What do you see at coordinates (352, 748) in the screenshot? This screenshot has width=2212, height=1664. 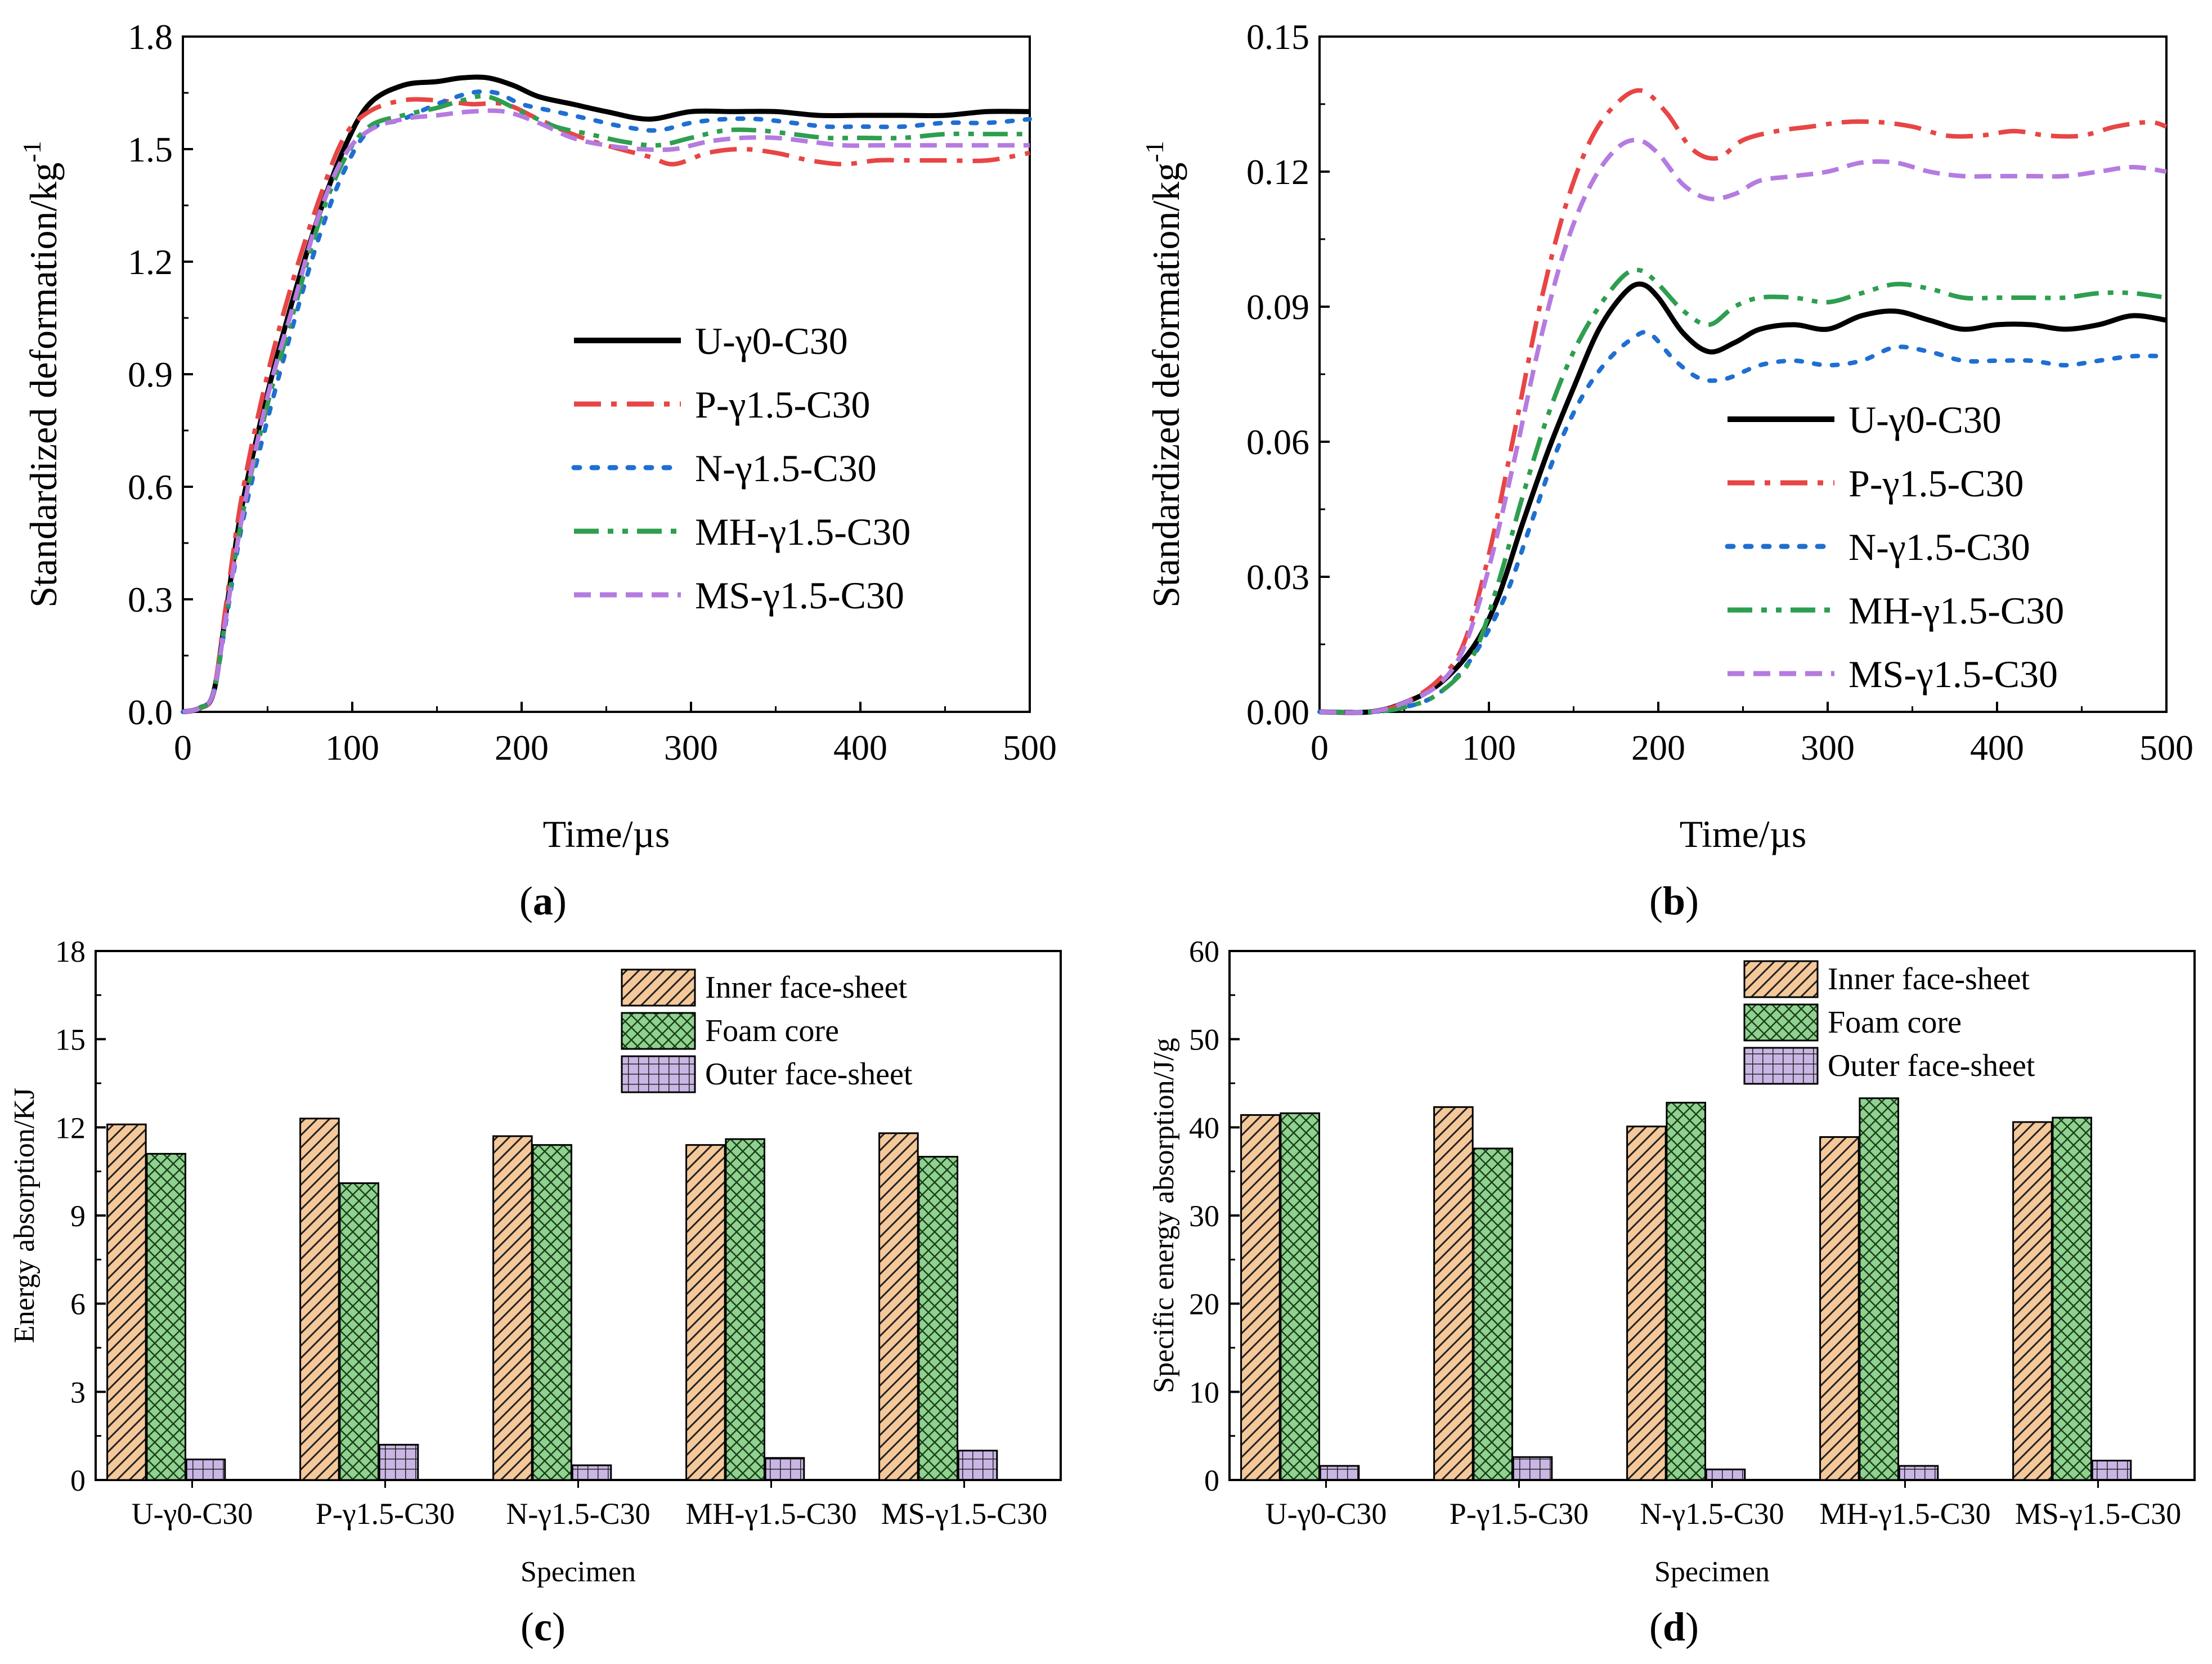 I see `x-tick-label: 100` at bounding box center [352, 748].